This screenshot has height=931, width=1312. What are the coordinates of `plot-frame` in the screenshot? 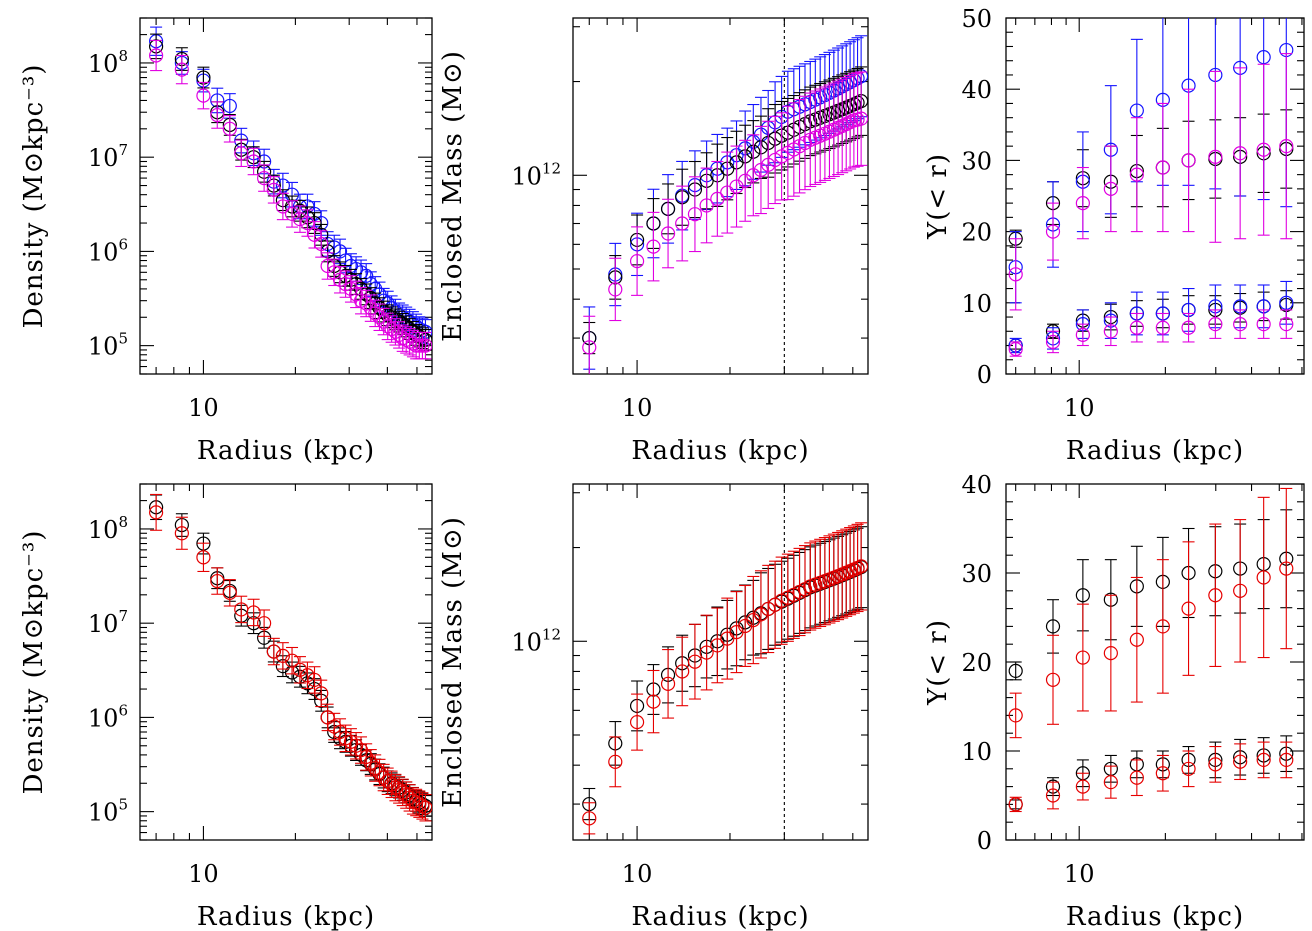 It's located at (286, 196).